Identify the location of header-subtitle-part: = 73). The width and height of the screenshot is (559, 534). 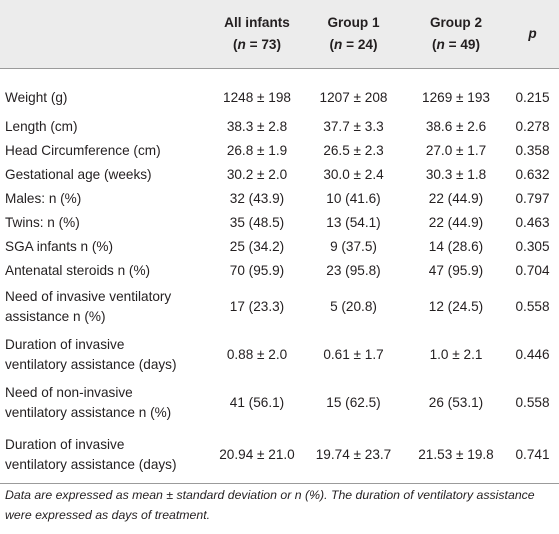
(263, 44).